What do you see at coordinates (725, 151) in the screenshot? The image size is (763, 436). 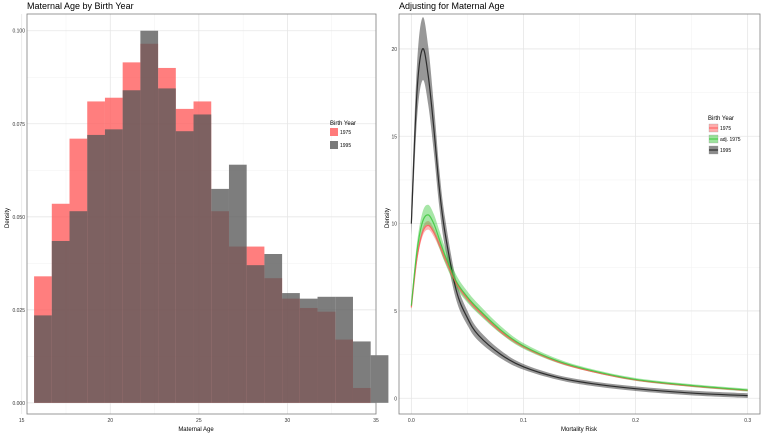 I see `density-legend-label-1995: 1995` at bounding box center [725, 151].